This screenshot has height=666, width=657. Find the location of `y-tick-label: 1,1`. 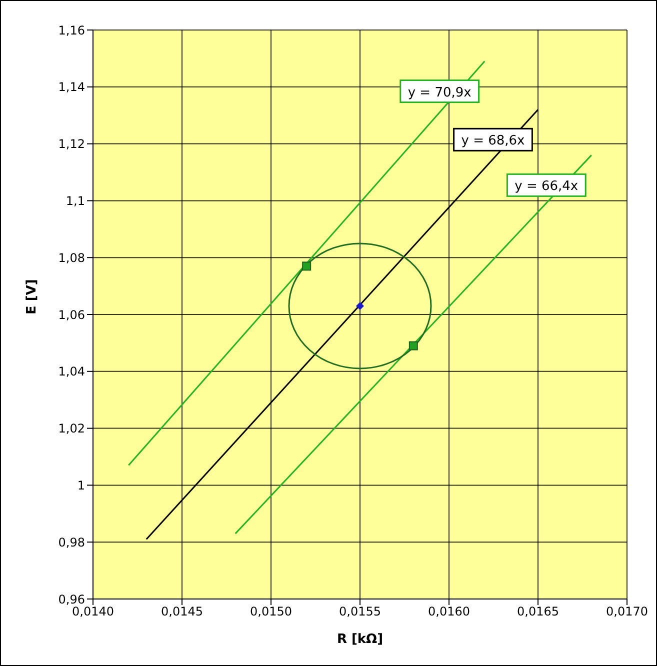

y-tick-label: 1,1 is located at coordinates (75, 201).